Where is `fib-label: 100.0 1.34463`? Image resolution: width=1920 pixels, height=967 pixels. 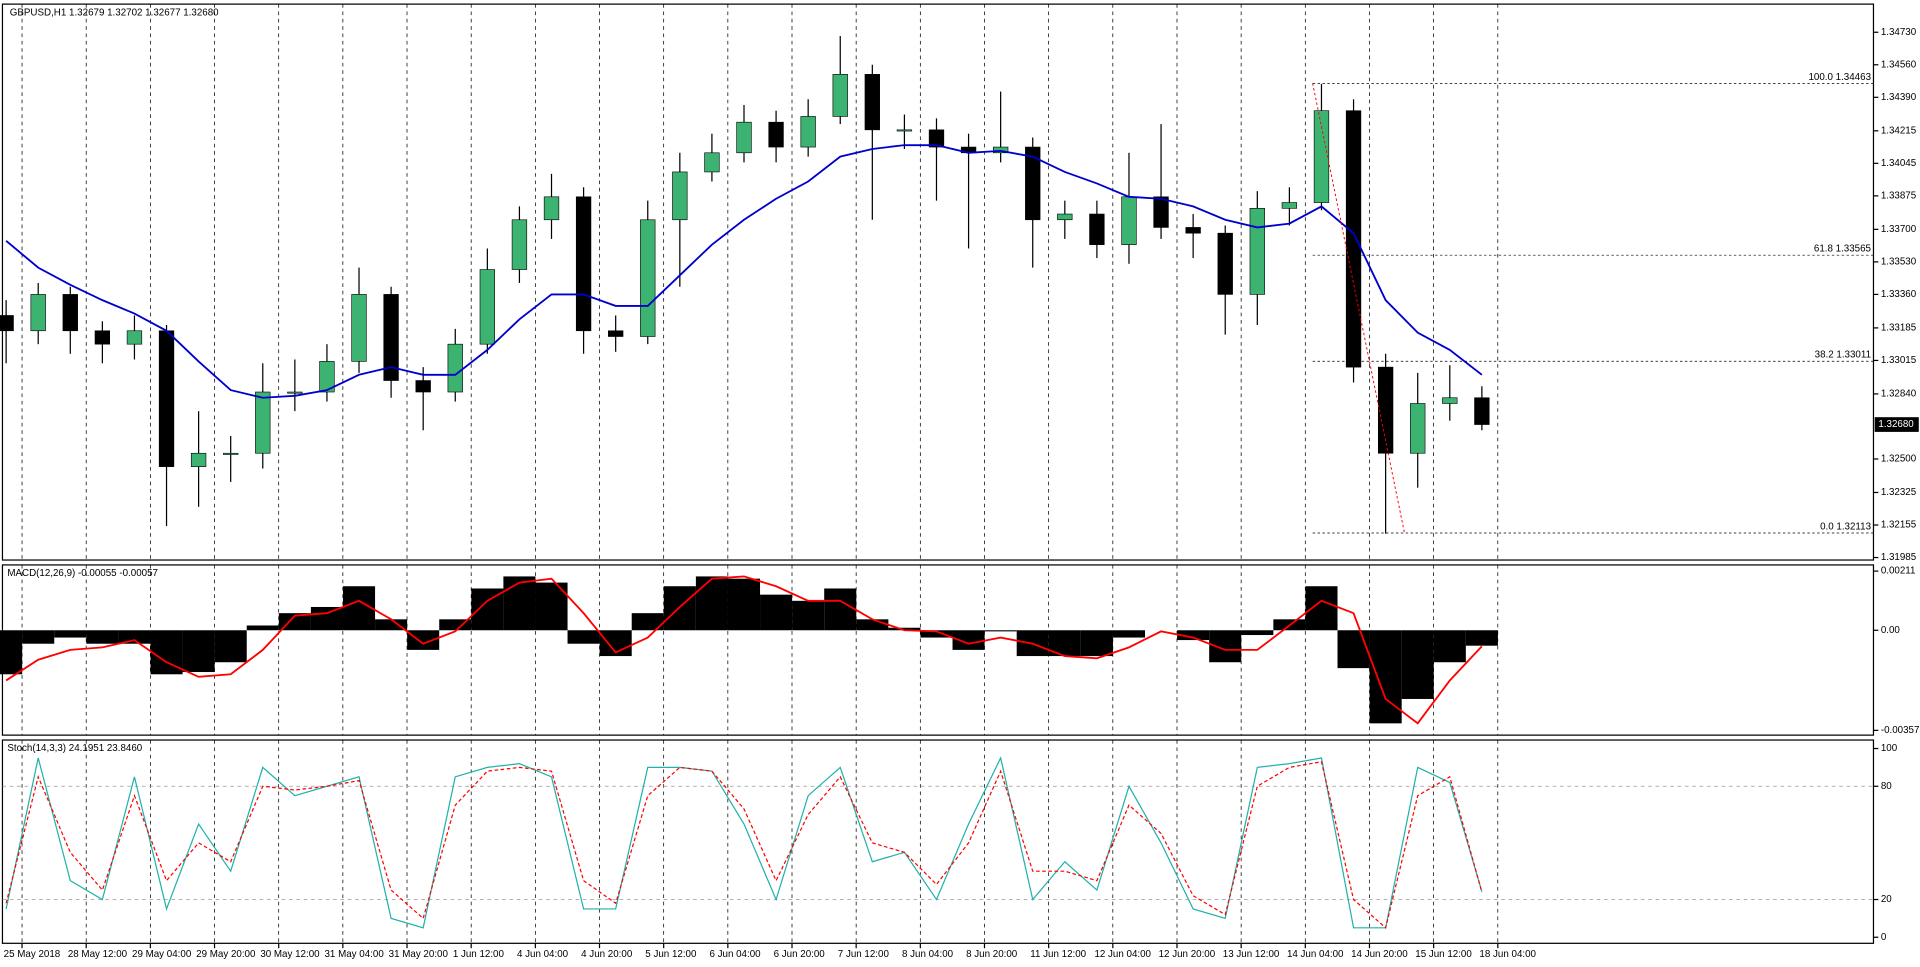 fib-label: 100.0 1.34463 is located at coordinates (1839, 77).